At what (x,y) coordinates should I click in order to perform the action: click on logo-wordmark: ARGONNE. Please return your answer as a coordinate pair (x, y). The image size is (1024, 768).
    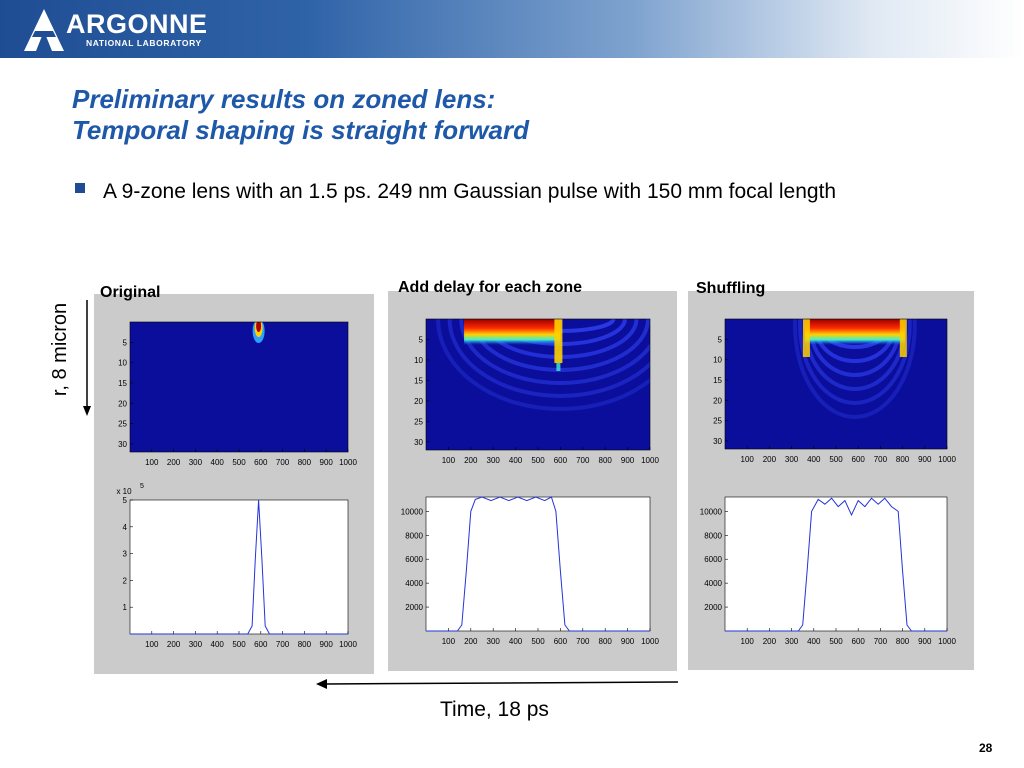
    Looking at the image, I should click on (137, 24).